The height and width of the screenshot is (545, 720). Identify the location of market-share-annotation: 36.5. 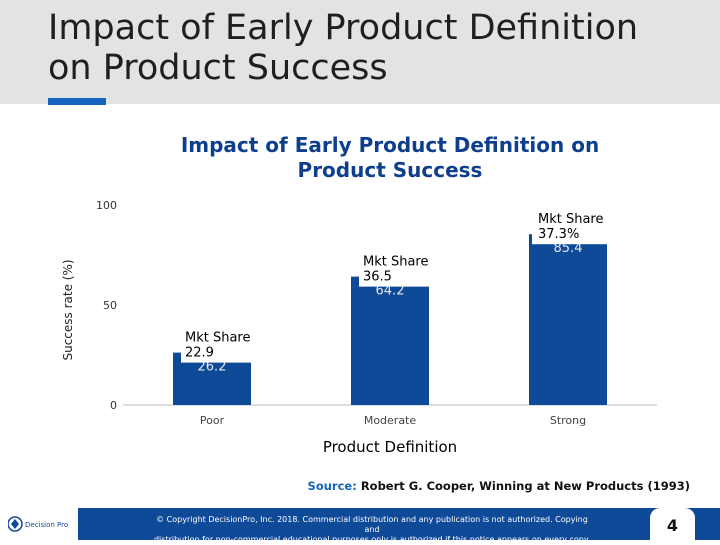
(377, 277).